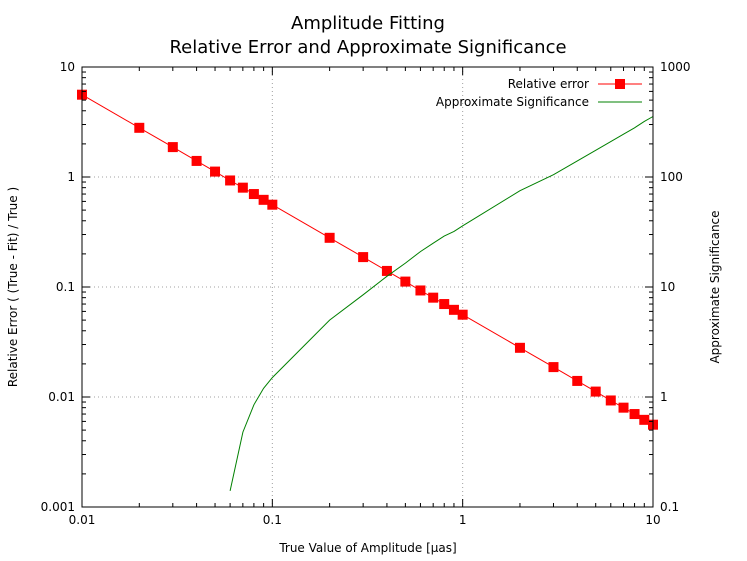 The height and width of the screenshot is (561, 747). What do you see at coordinates (652, 520) in the screenshot?
I see `x-tick-label: 10` at bounding box center [652, 520].